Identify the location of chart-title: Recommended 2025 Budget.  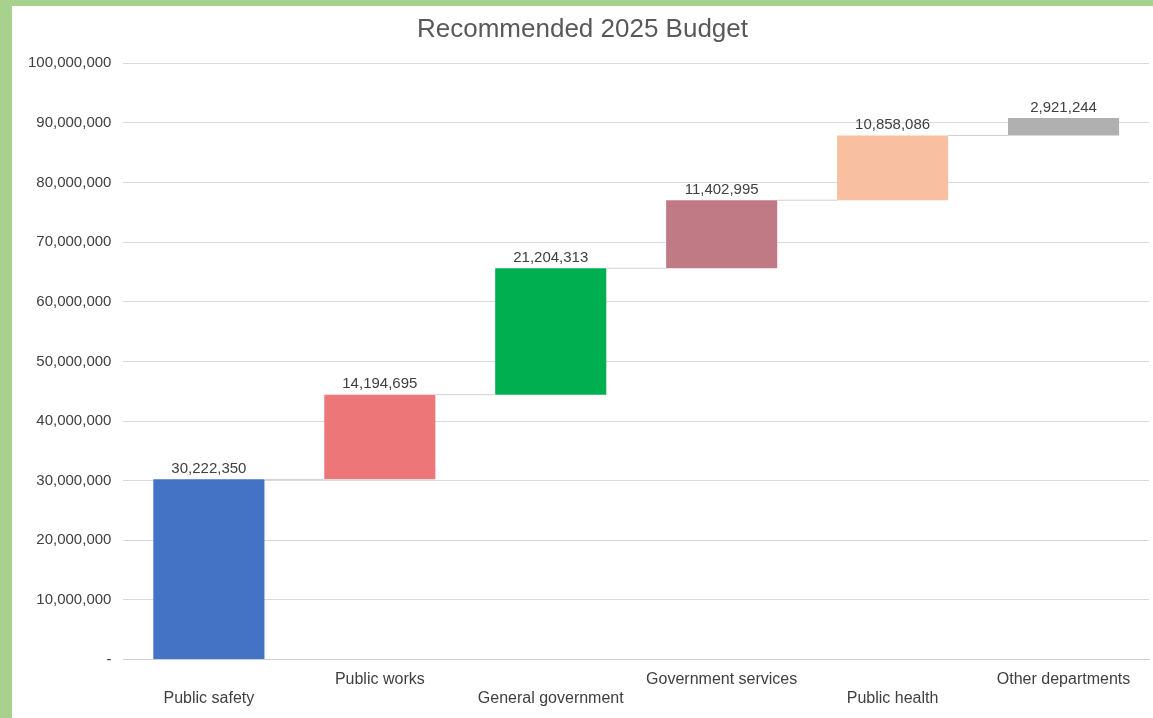
(582, 27).